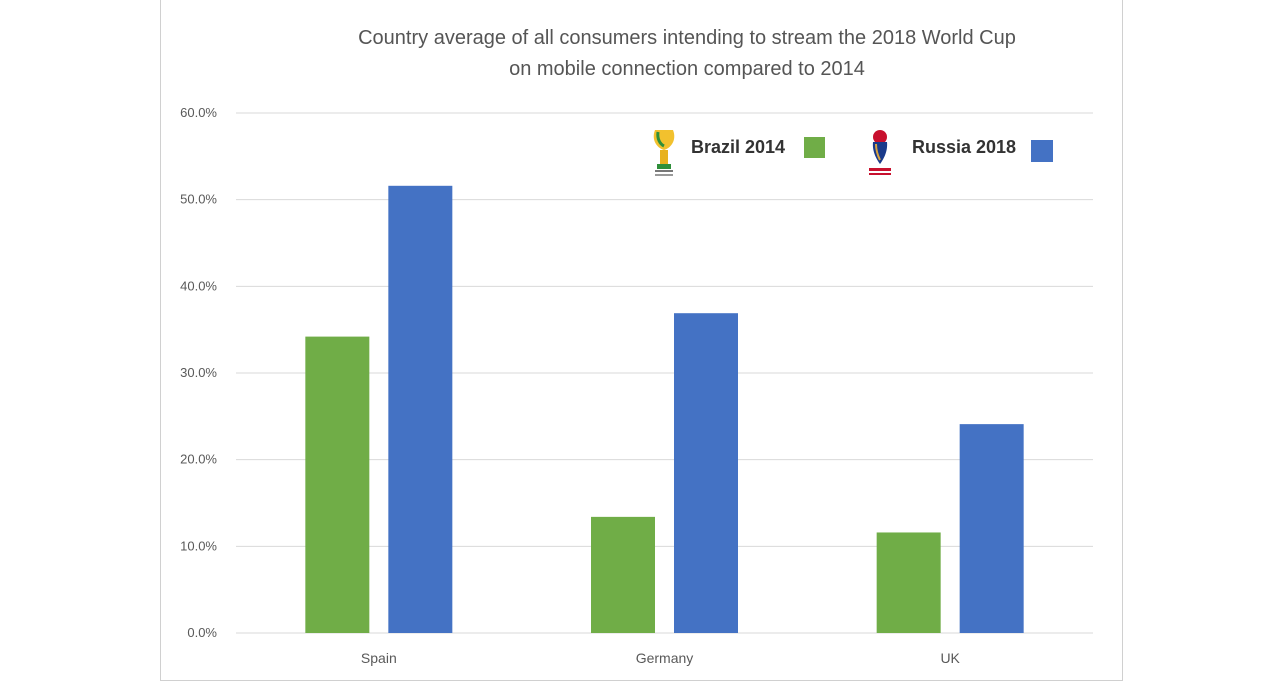 The image size is (1280, 683). I want to click on y-tick-label: 60.0%, so click(198, 112).